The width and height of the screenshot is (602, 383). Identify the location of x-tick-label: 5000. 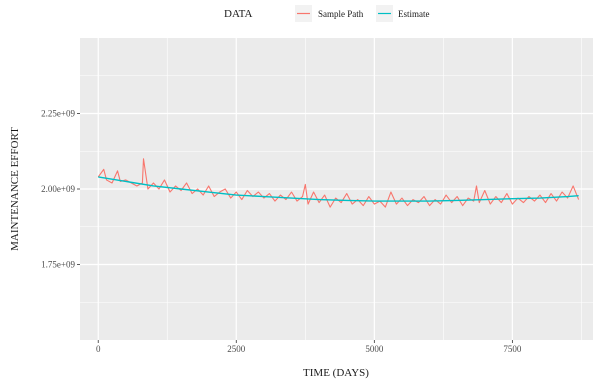
(374, 349).